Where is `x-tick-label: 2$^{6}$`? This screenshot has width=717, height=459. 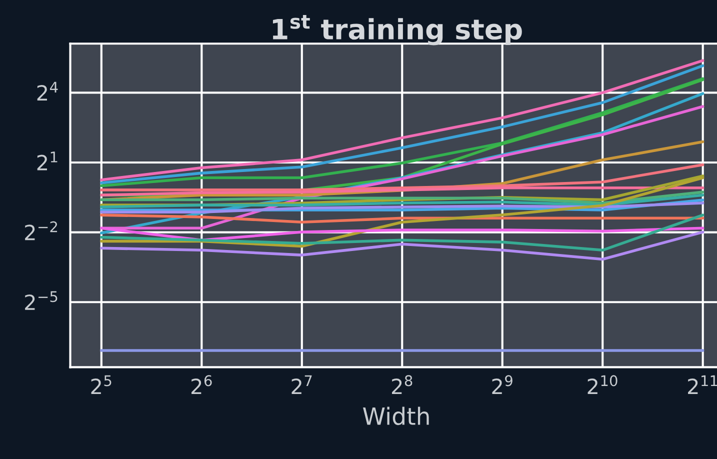 x-tick-label: 2$^{6}$ is located at coordinates (202, 384).